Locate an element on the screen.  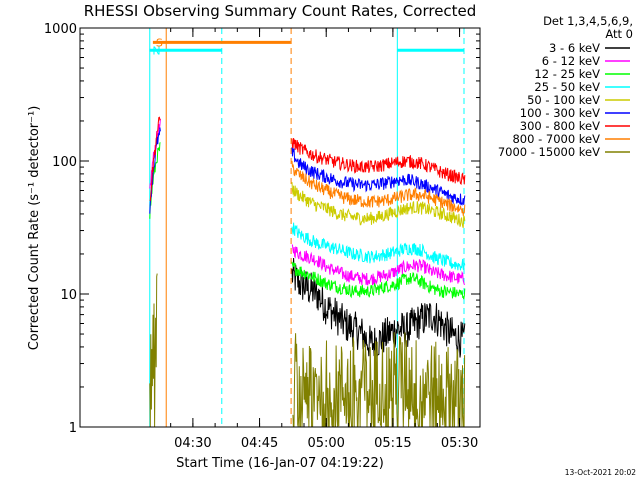
x-tick-label-1: 04:45 is located at coordinates (259, 443).